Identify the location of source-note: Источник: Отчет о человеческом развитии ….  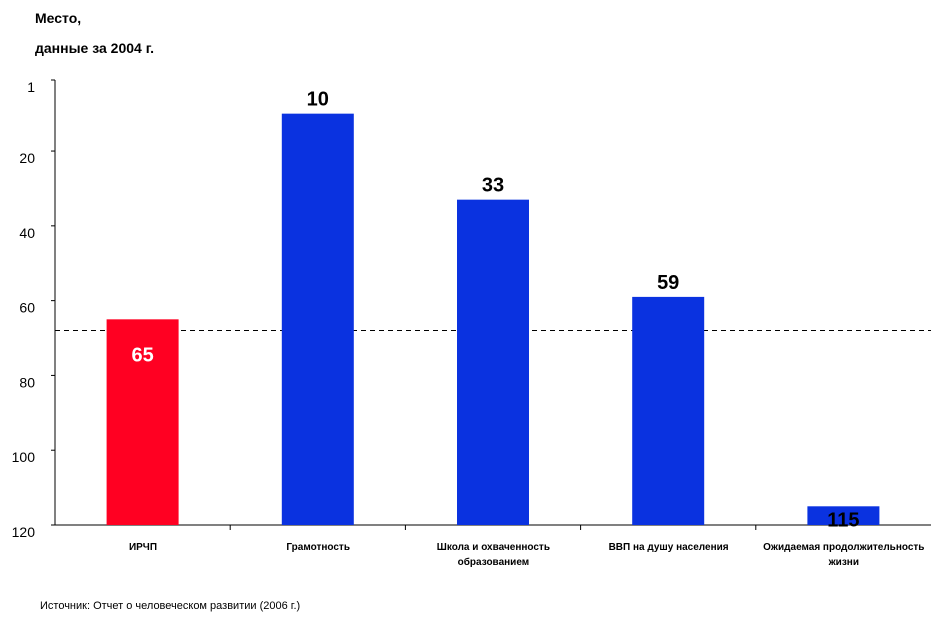
(170, 606).